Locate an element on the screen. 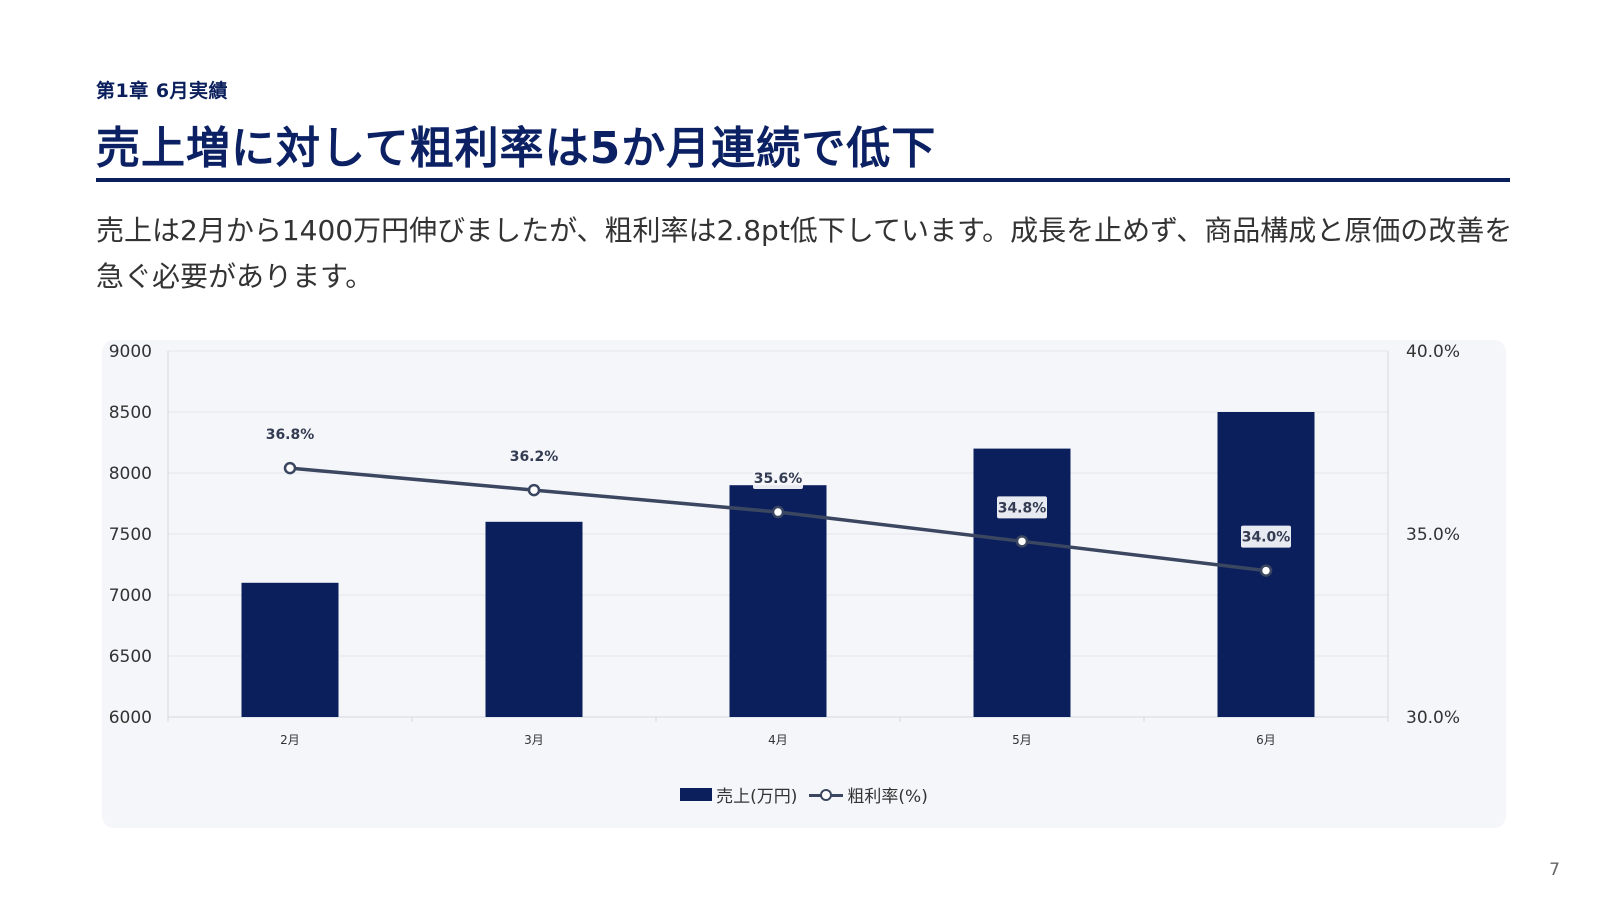 The width and height of the screenshot is (1600, 900). legend-line-swatch is located at coordinates (826, 795).